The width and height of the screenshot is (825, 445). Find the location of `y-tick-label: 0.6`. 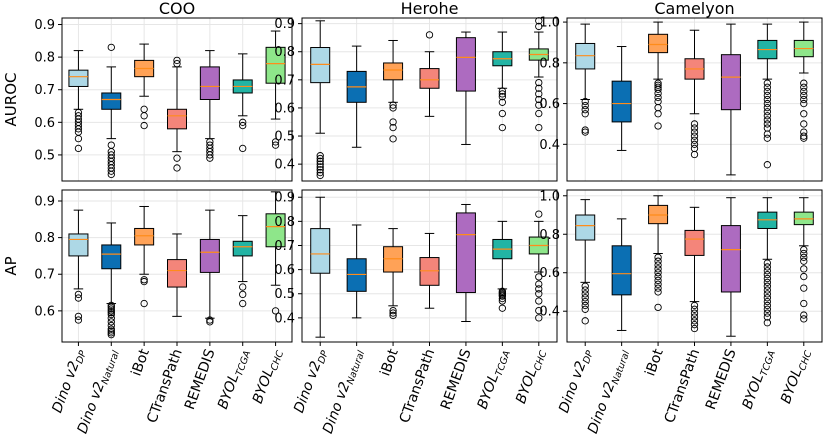

y-tick-label: 0.6 is located at coordinates (44, 123).